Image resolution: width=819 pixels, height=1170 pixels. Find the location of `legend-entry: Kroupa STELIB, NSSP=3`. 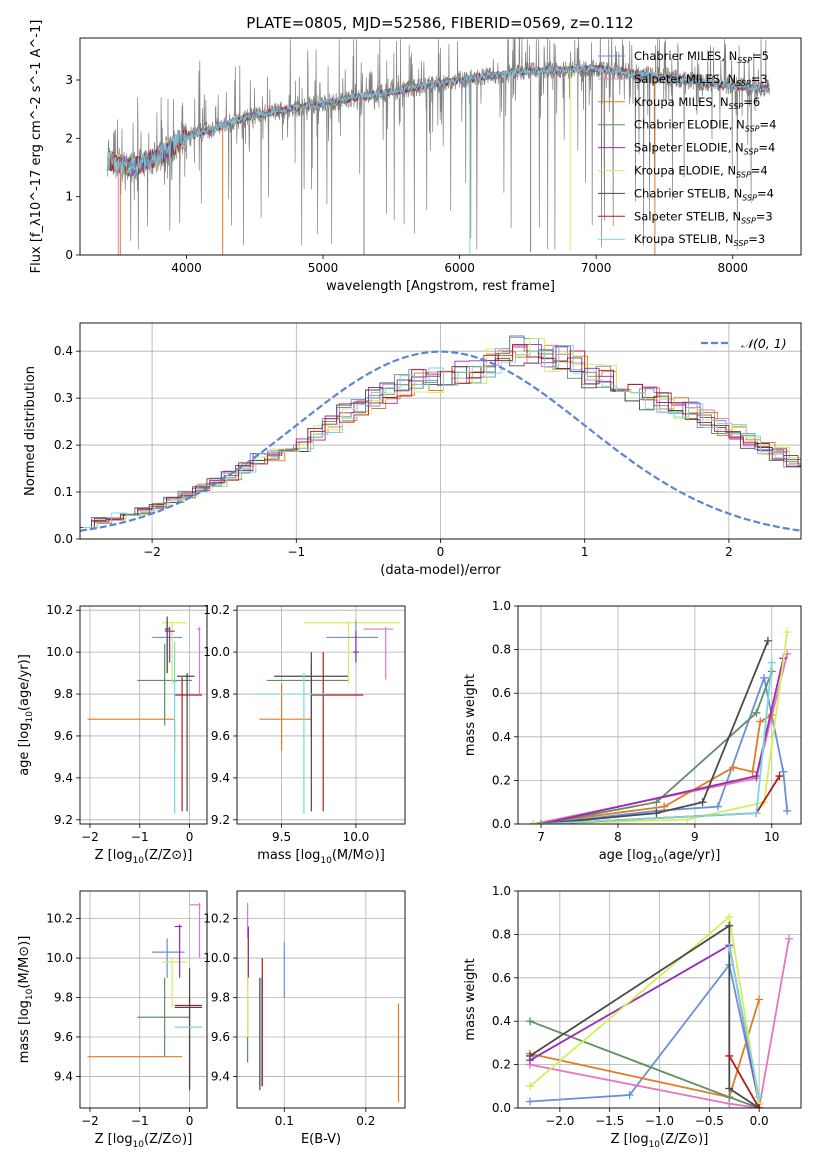

legend-entry: Kroupa STELIB, NSSP=3 is located at coordinates (699, 240).